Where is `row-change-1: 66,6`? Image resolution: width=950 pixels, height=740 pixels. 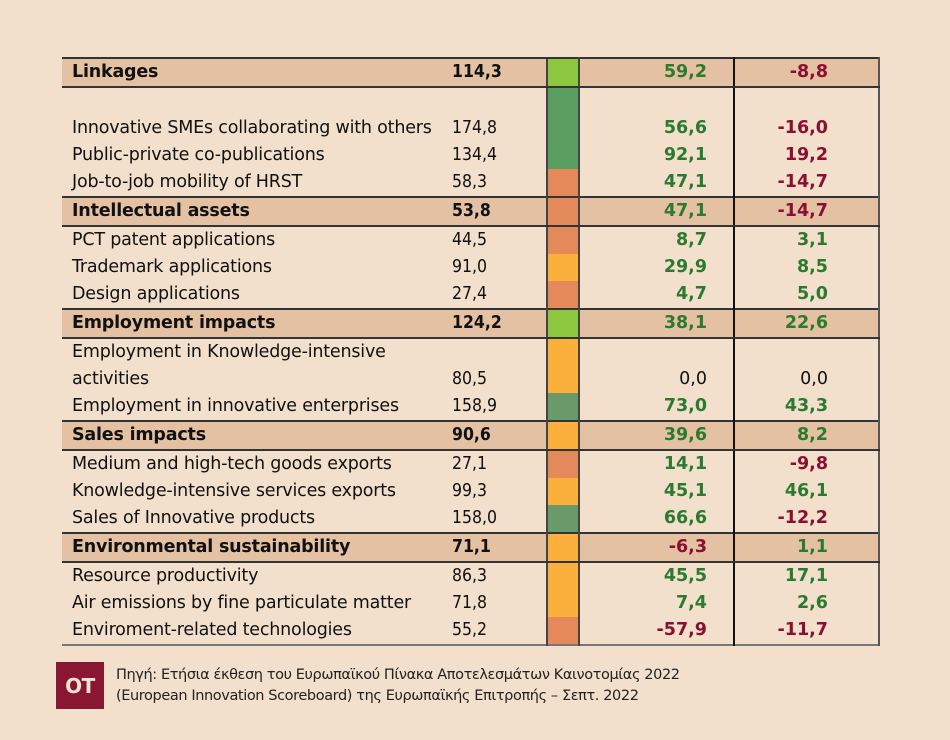 row-change-1: 66,6 is located at coordinates (657, 519).